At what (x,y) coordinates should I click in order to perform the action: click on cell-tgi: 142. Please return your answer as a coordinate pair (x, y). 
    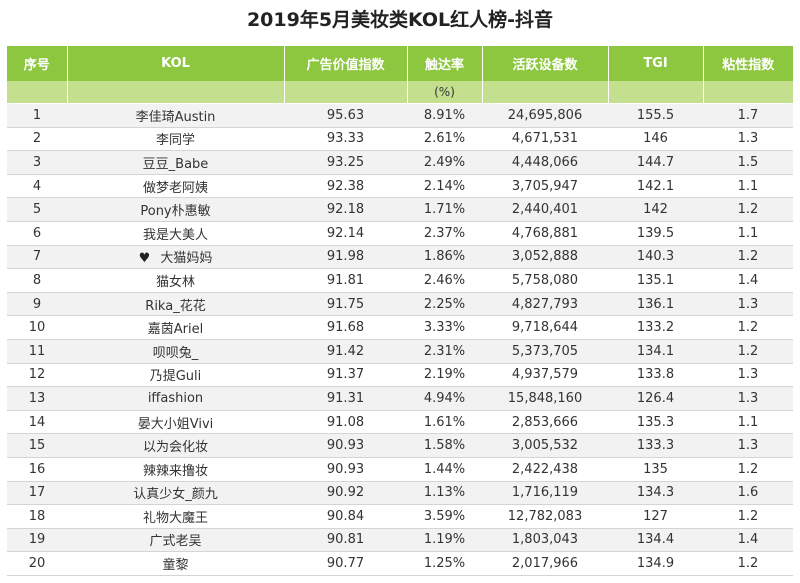
    Looking at the image, I should click on (655, 209).